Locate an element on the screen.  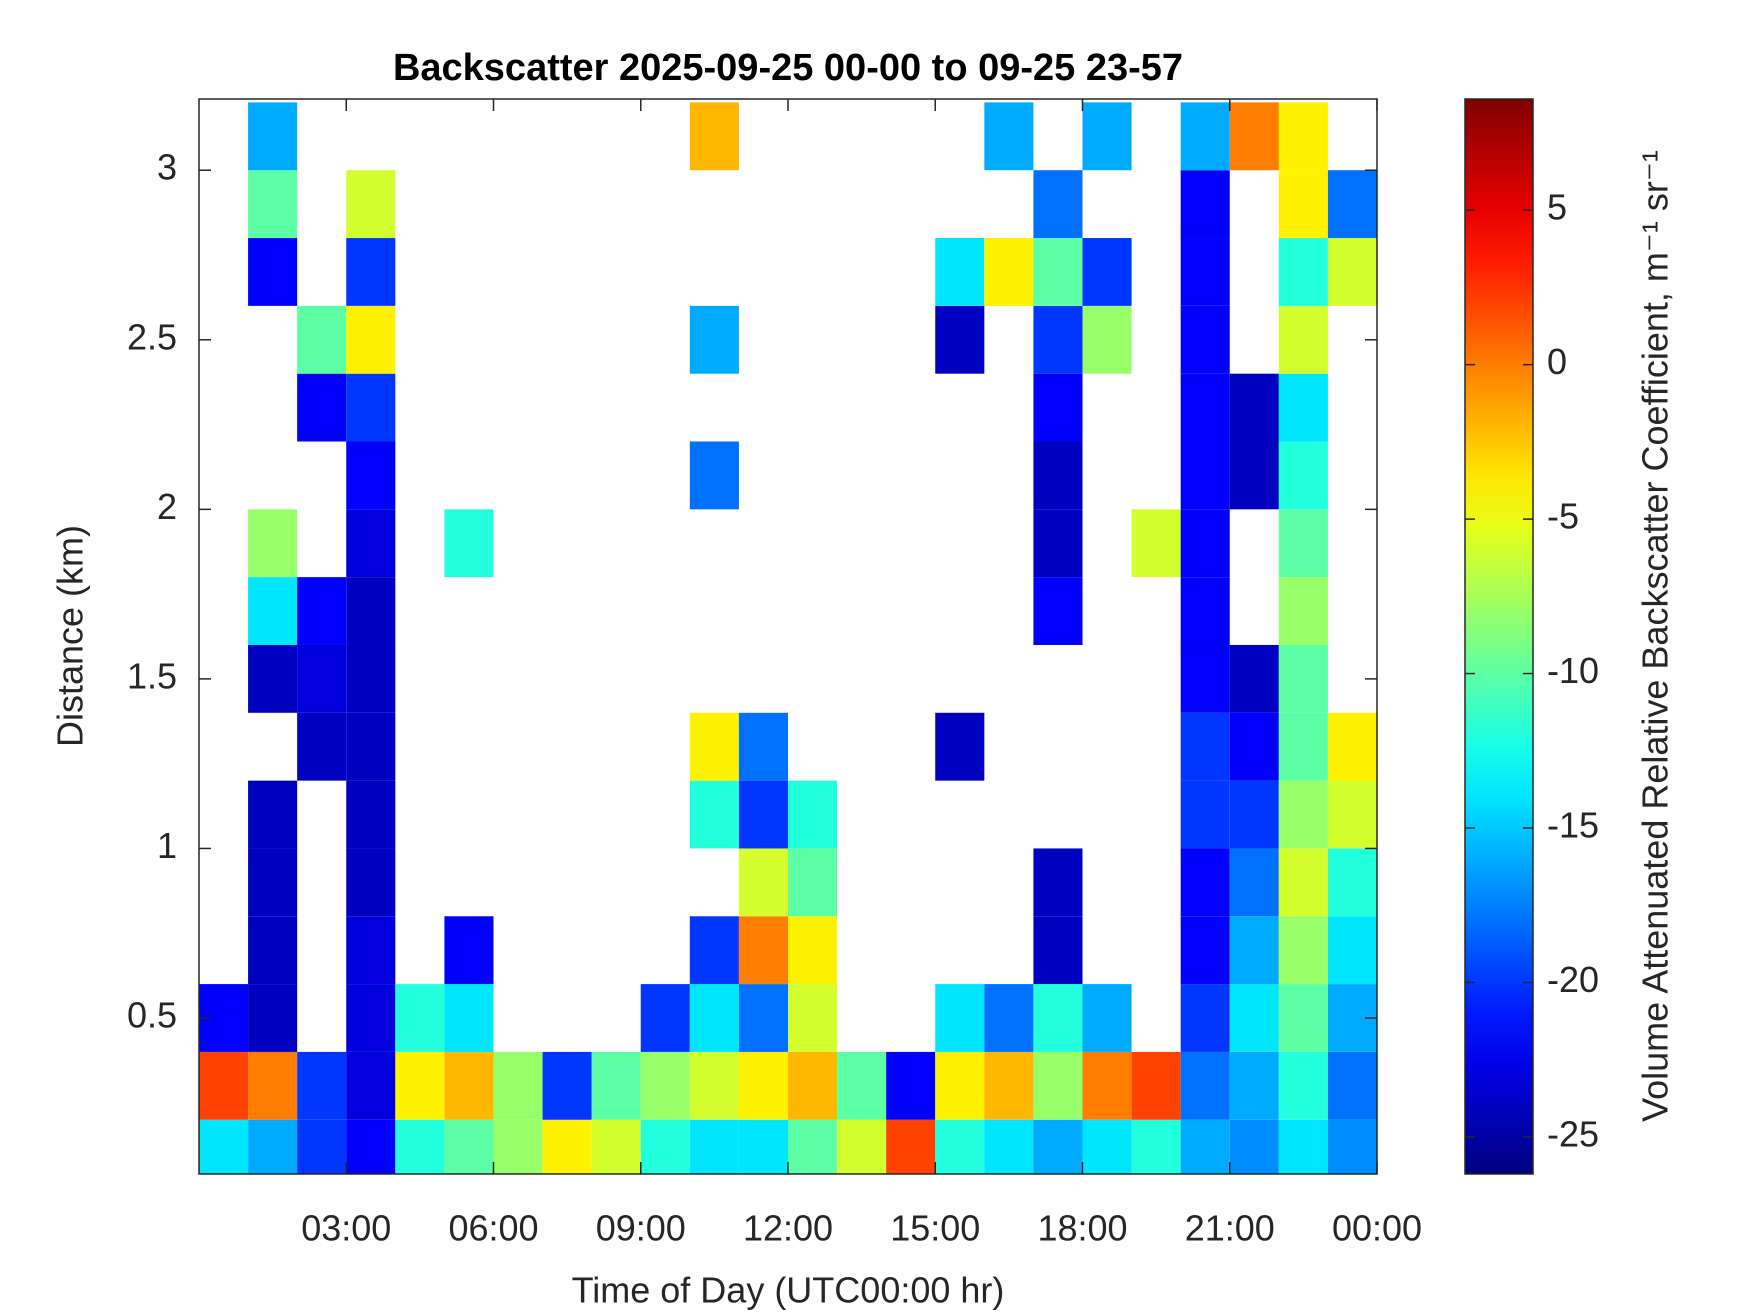
colorbar-tick-label: -20 is located at coordinates (1573, 979).